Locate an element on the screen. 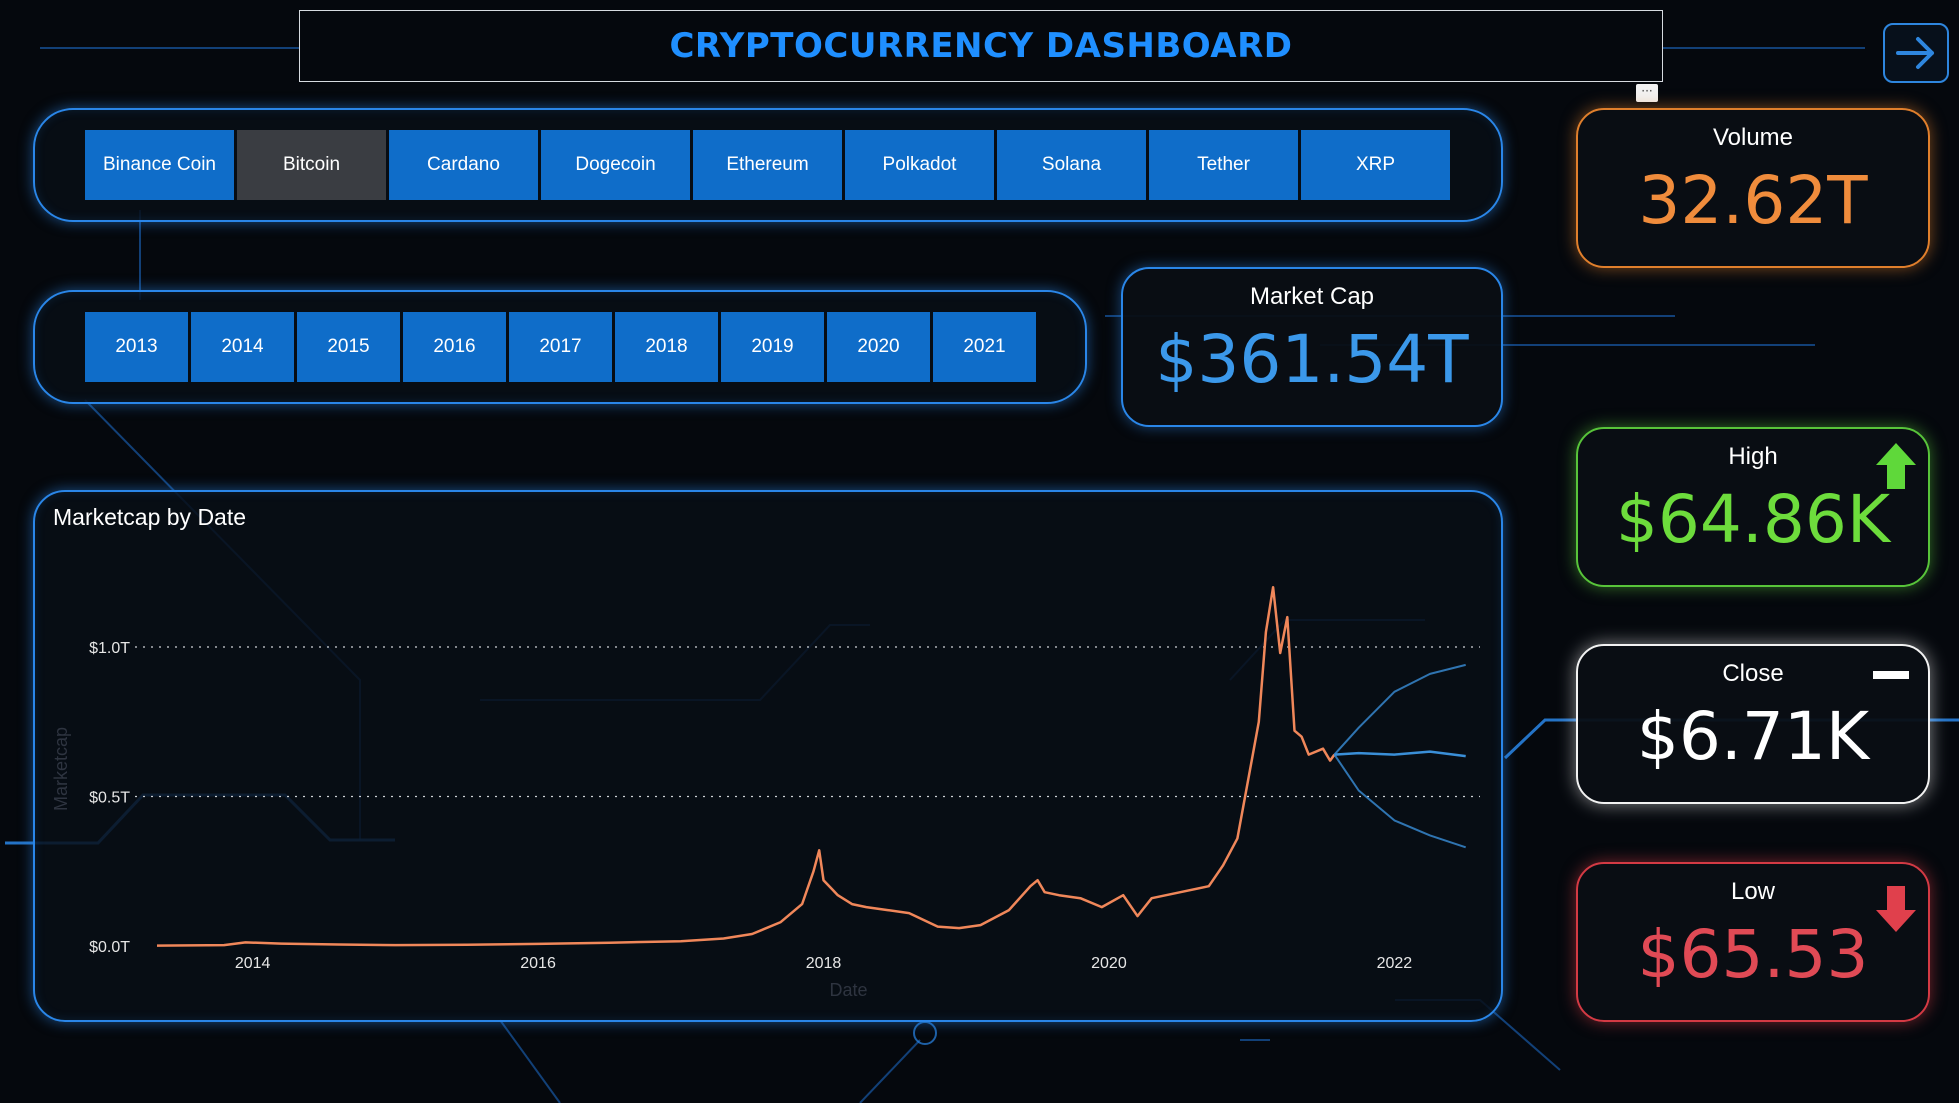  x-axis-label: Date is located at coordinates (848, 990).